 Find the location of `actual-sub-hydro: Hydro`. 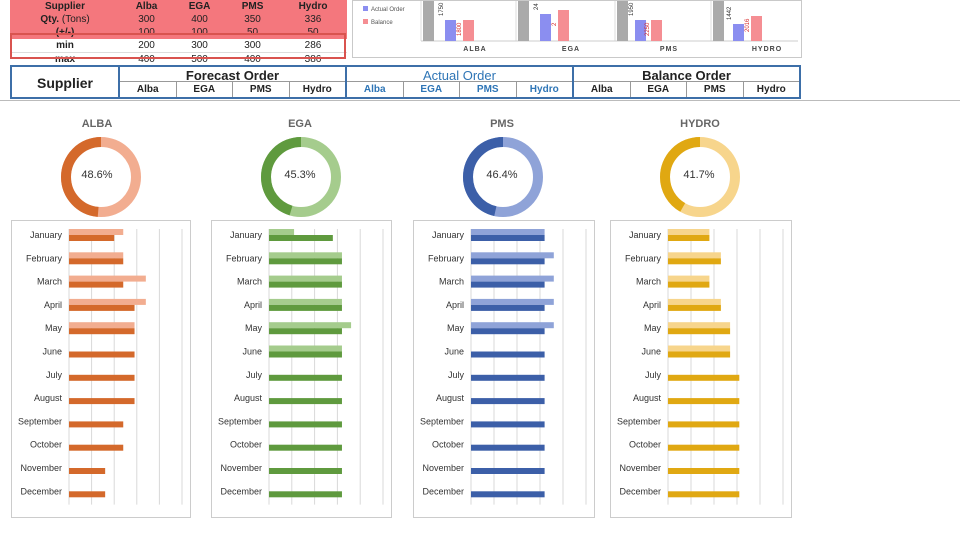

actual-sub-hydro: Hydro is located at coordinates (544, 89).